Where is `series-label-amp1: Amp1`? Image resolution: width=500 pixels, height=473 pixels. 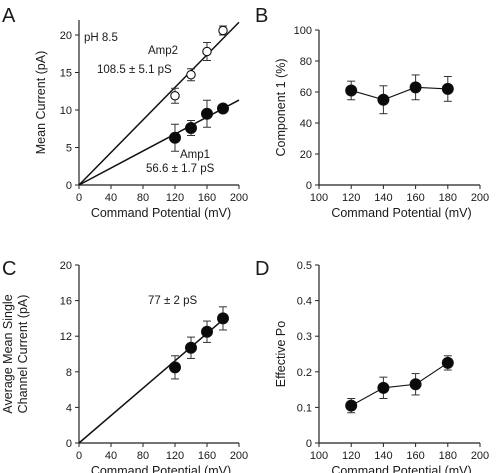 series-label-amp1: Amp1 is located at coordinates (195, 155).